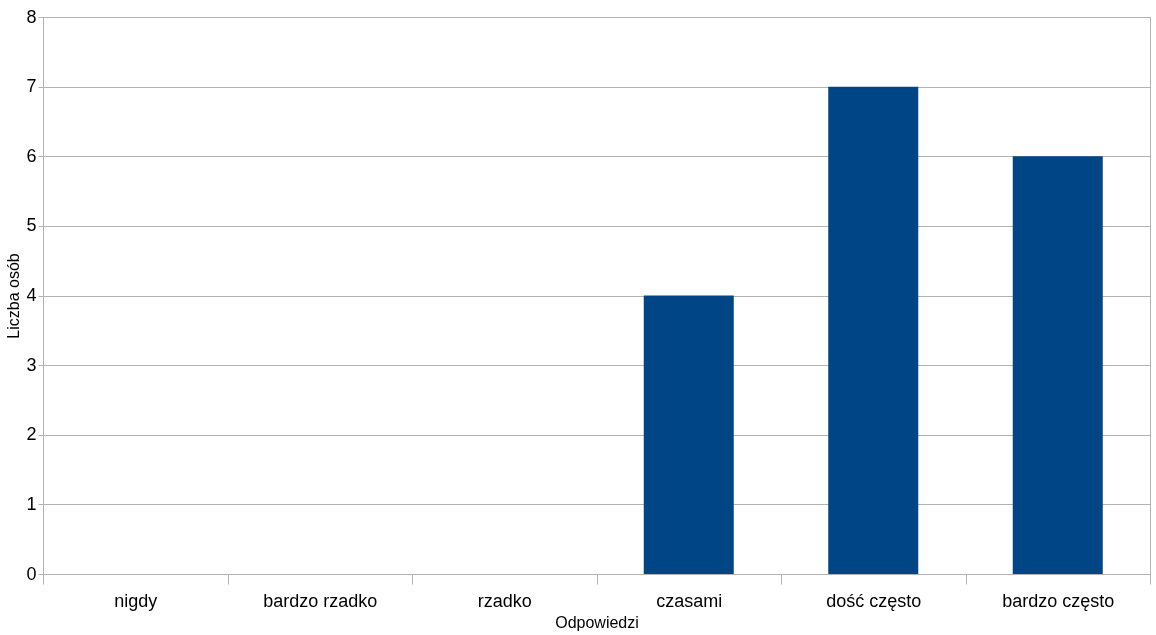 Image resolution: width=1156 pixels, height=635 pixels. Describe the element at coordinates (31, 434) in the screenshot. I see `y-tick-label: 2` at that location.